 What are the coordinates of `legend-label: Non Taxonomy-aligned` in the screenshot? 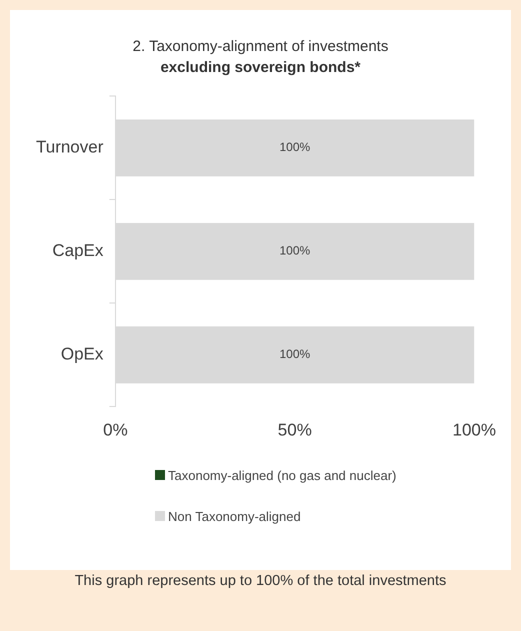 It's located at (234, 516).